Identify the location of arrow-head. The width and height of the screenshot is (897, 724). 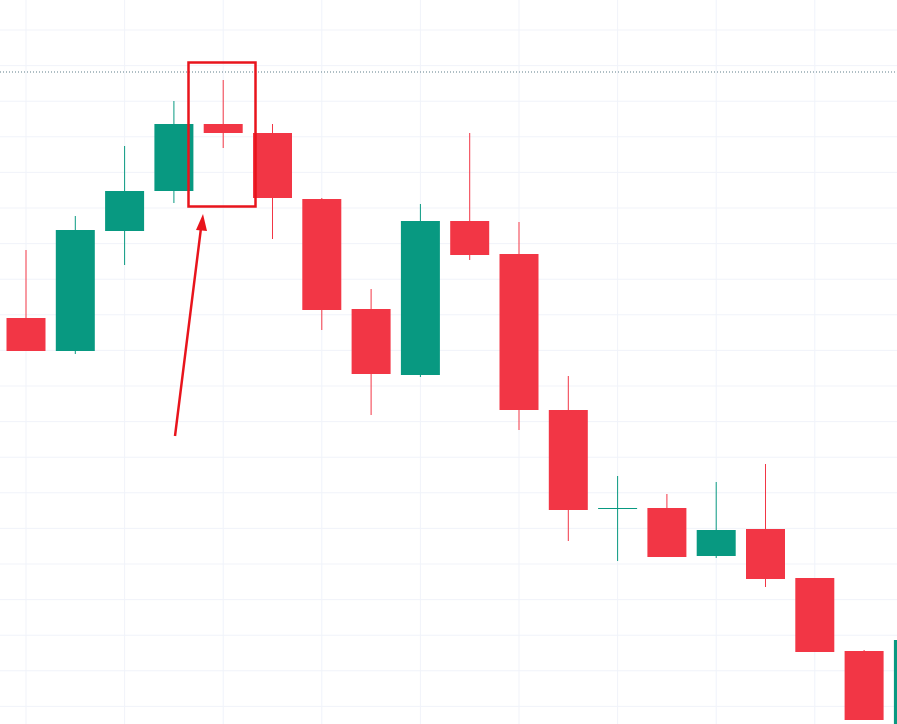
(201, 222).